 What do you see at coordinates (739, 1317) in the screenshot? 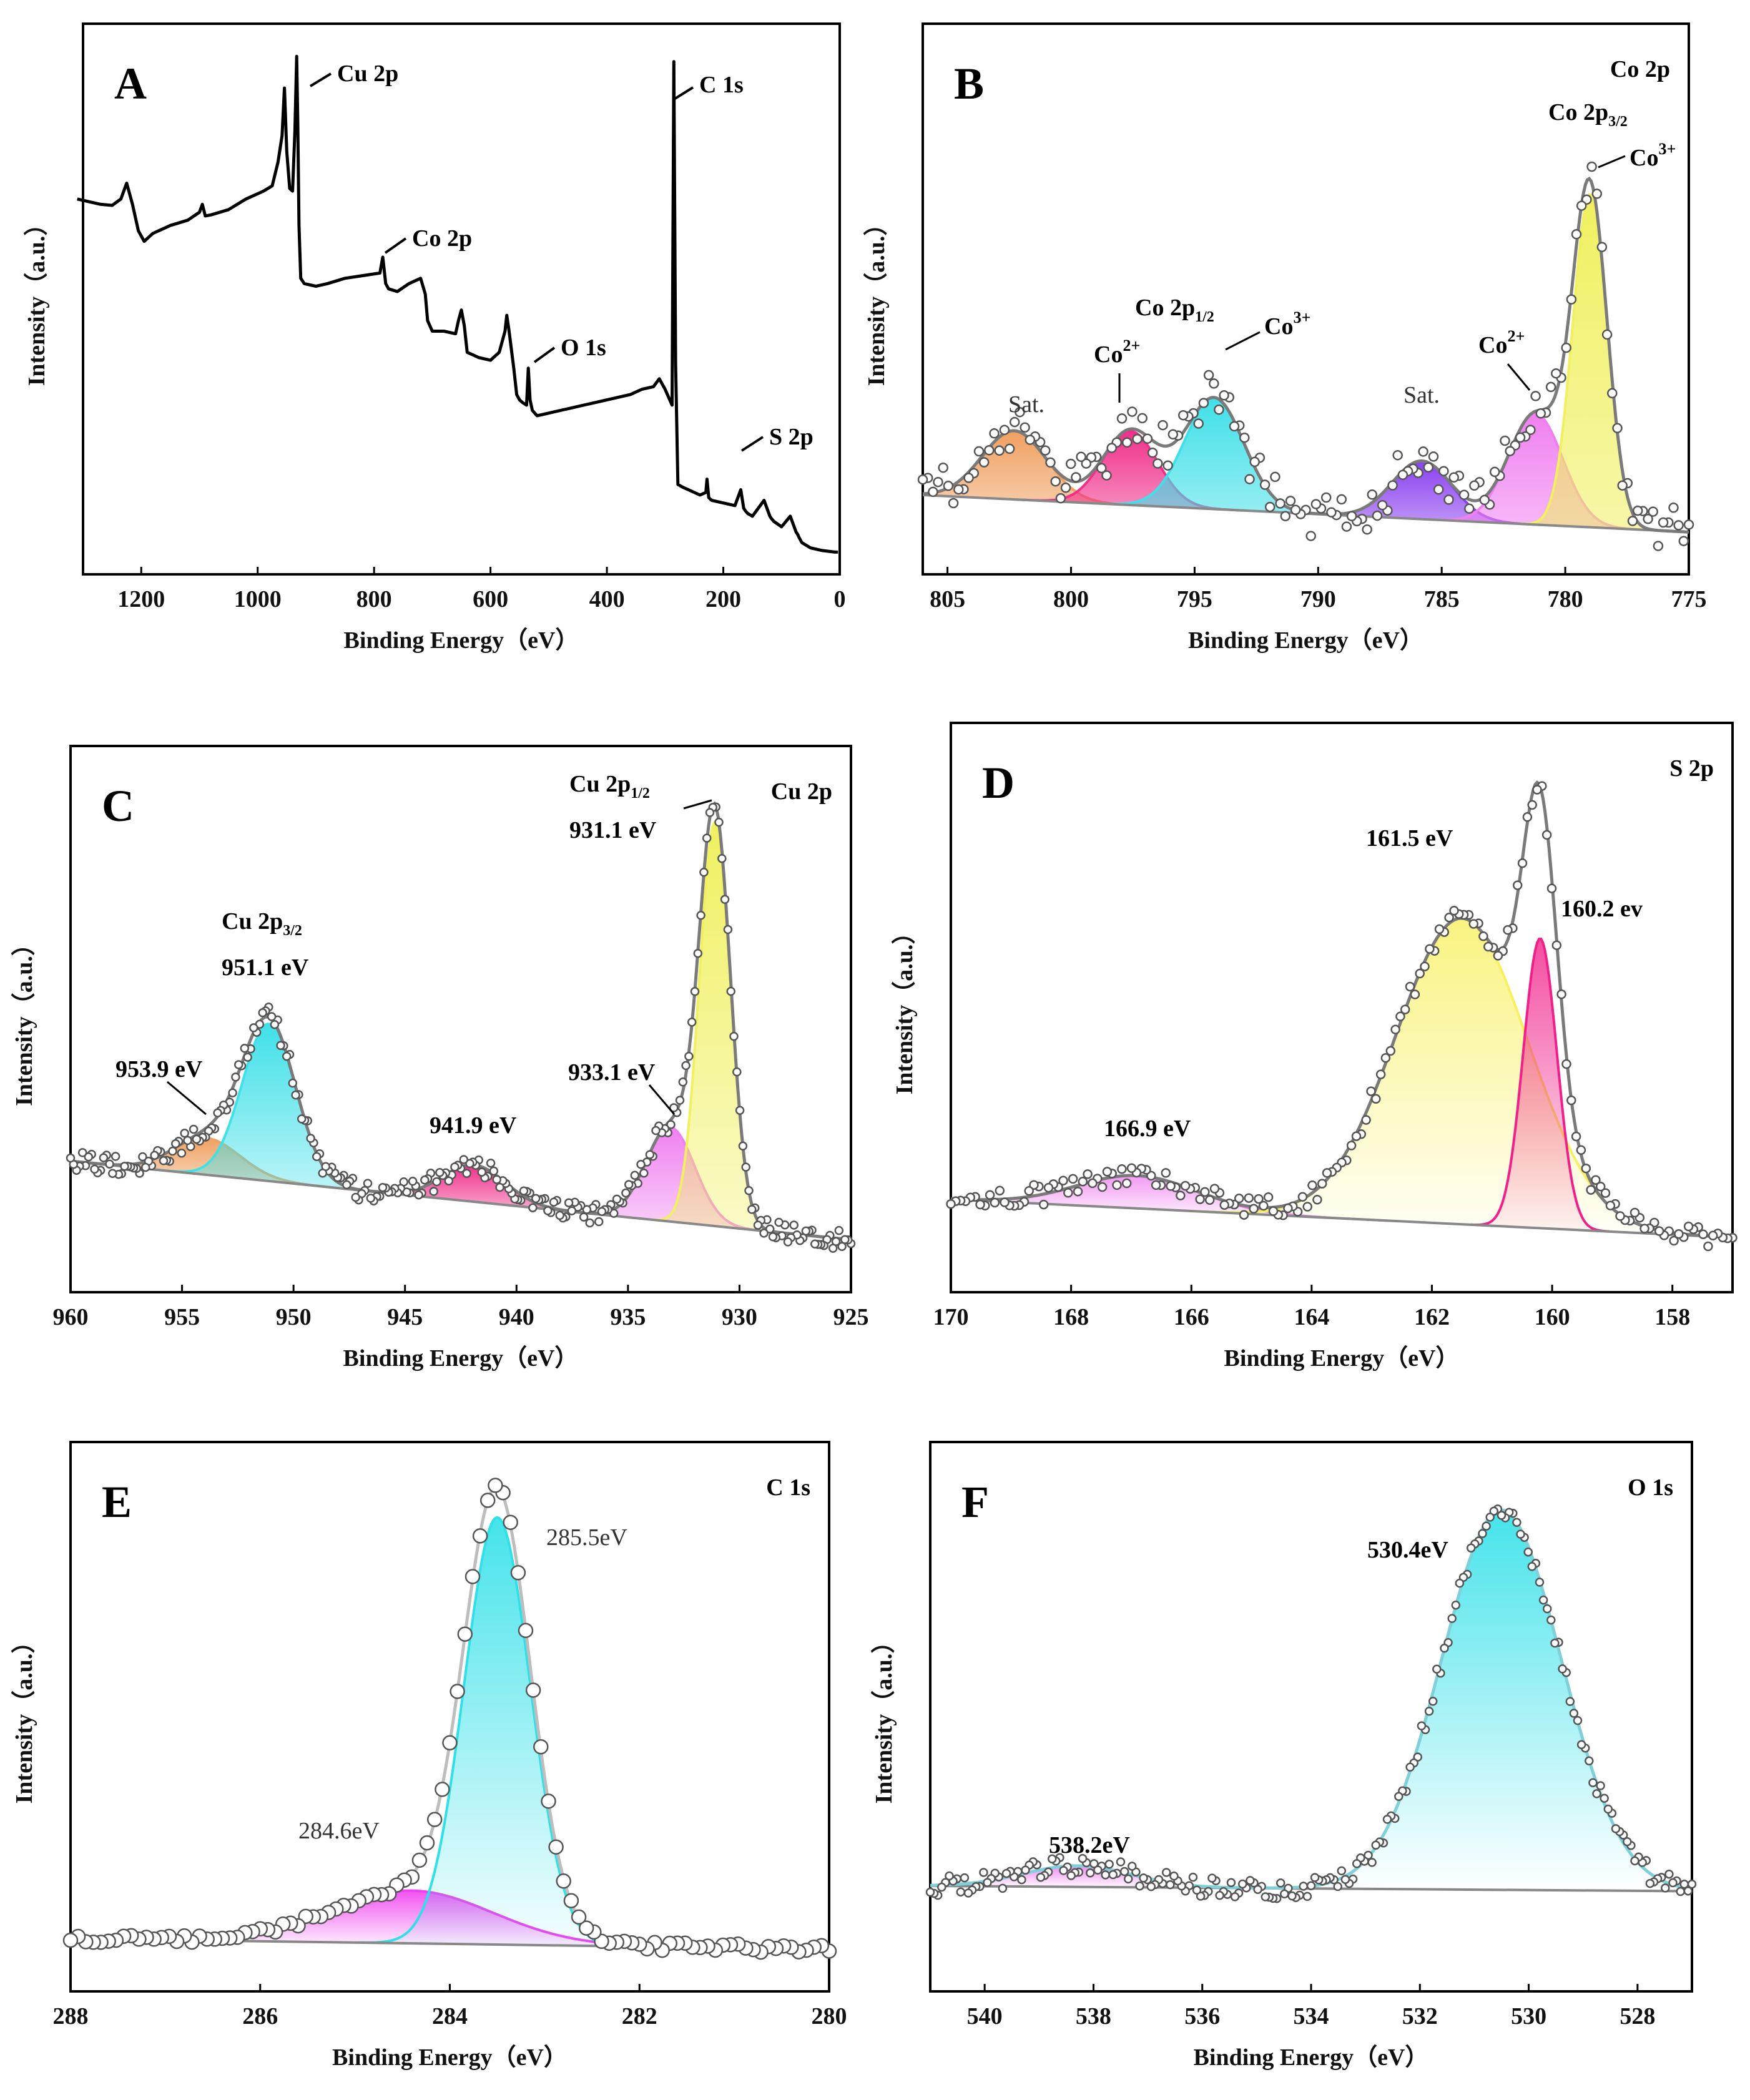
I see `x-tick-label: 930` at bounding box center [739, 1317].